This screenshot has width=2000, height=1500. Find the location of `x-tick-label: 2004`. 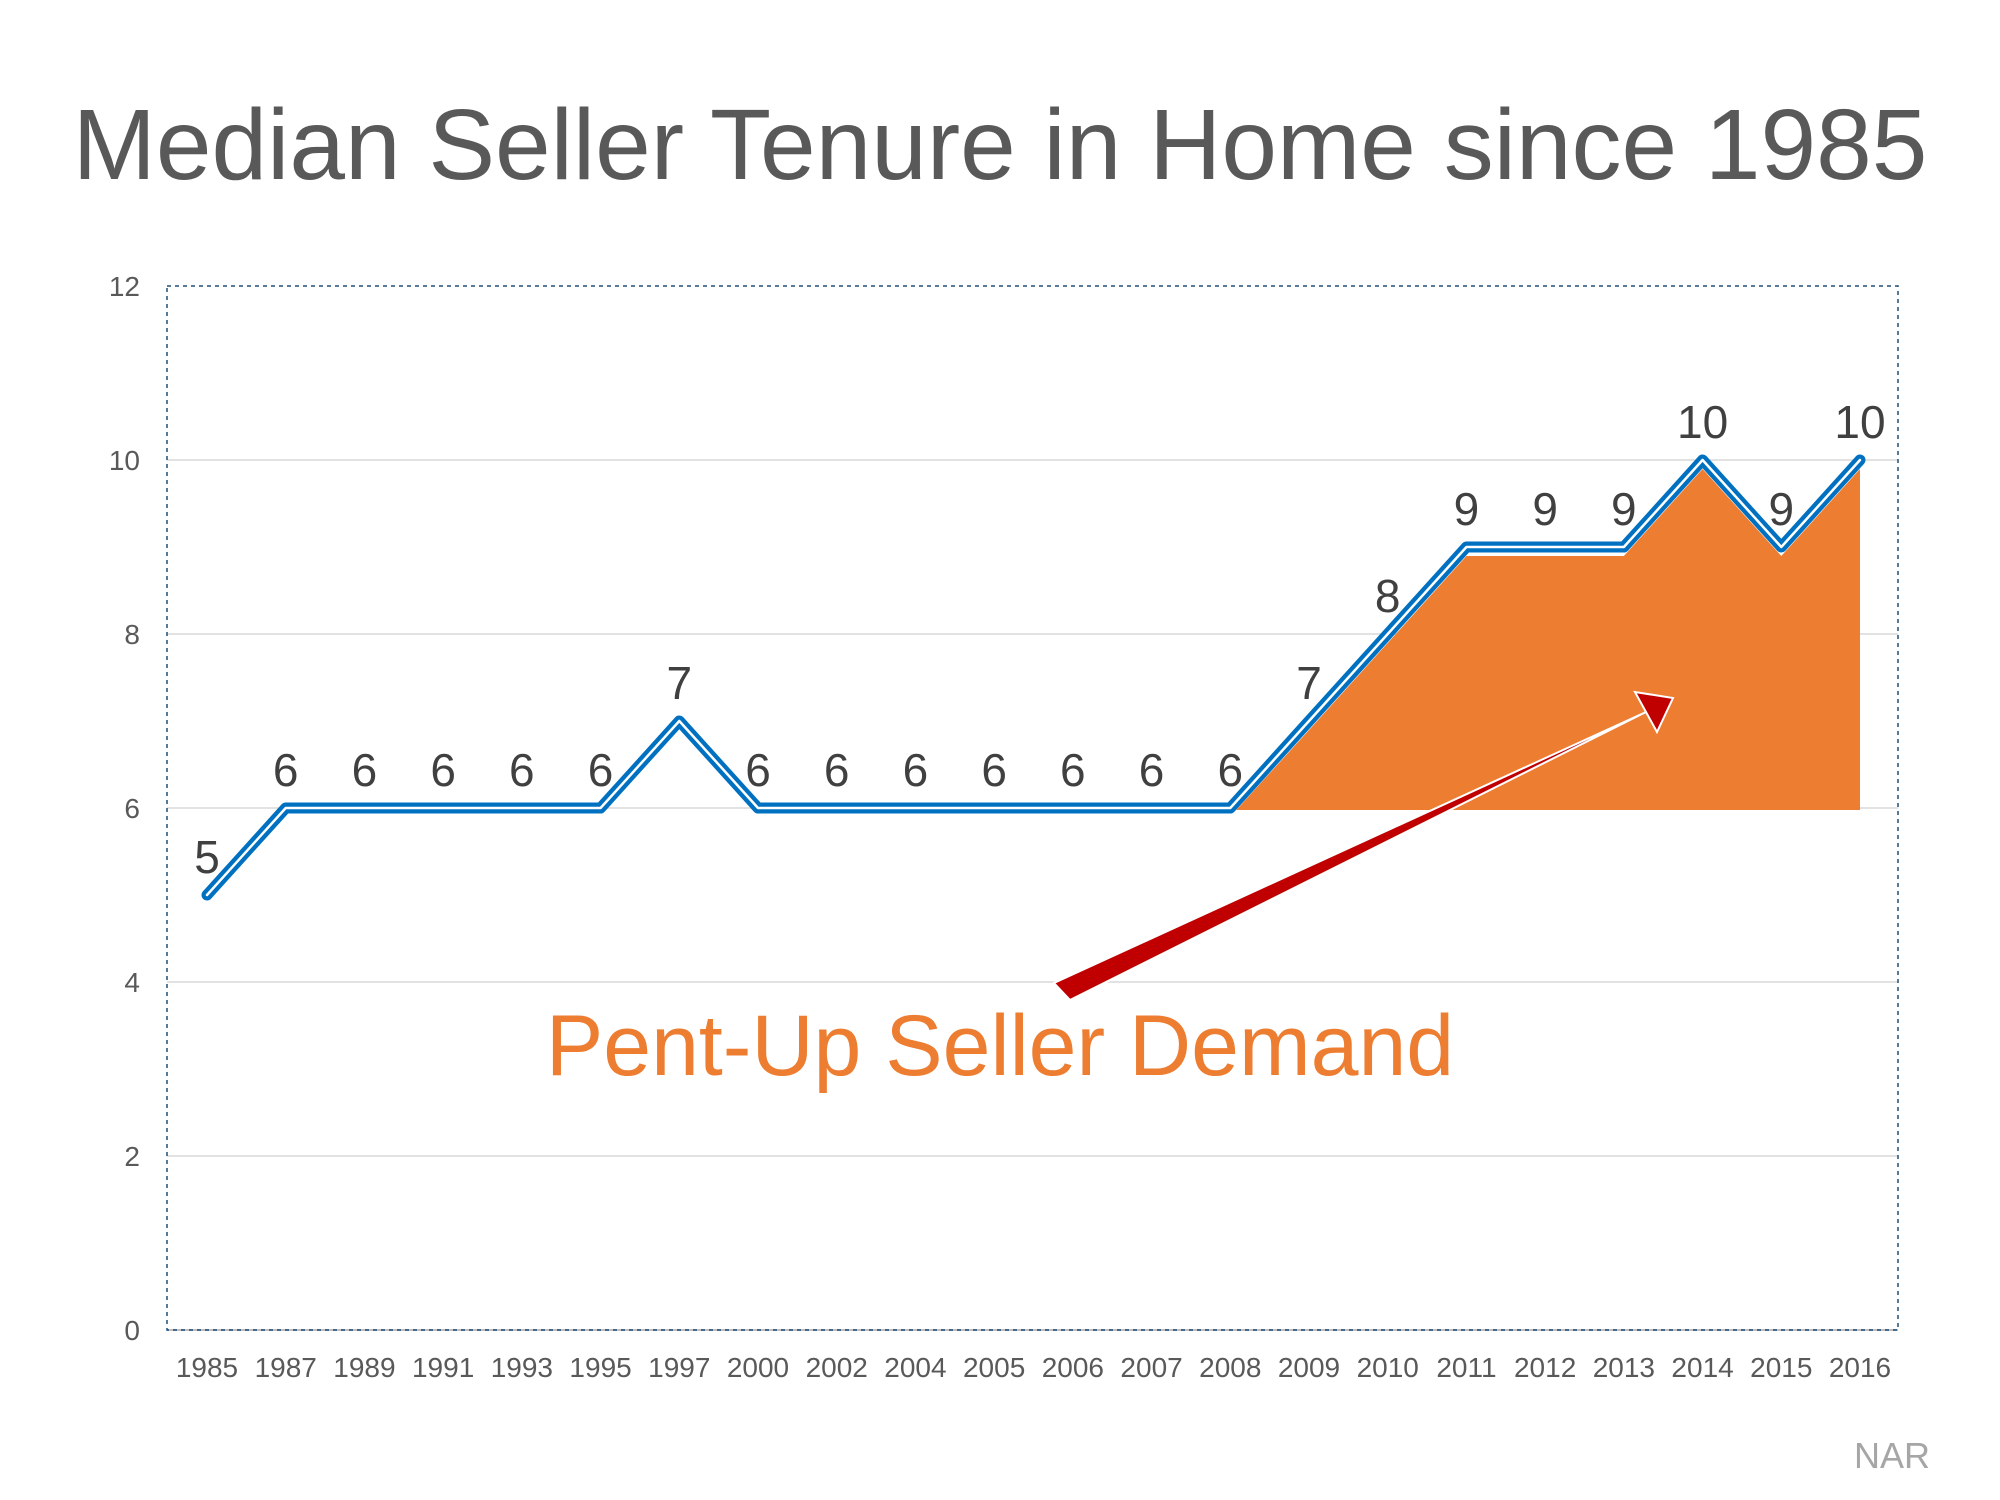

x-tick-label: 2004 is located at coordinates (915, 1367).